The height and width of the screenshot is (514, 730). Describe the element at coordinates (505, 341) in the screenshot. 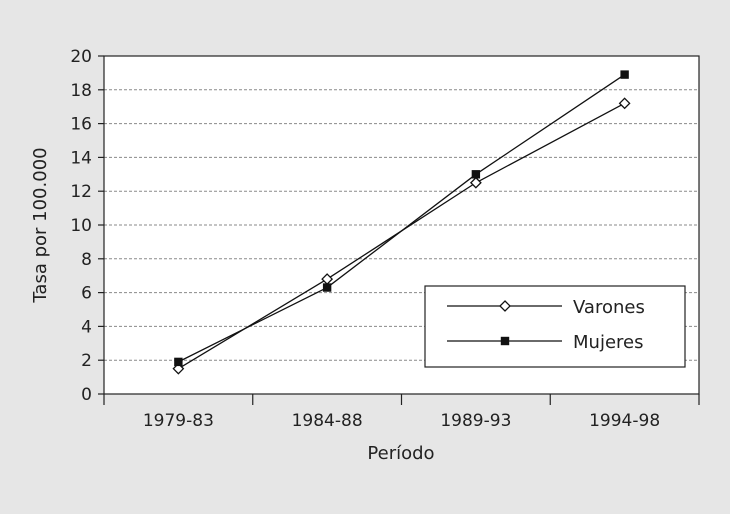

I see `legend-marker-mujeres` at that location.